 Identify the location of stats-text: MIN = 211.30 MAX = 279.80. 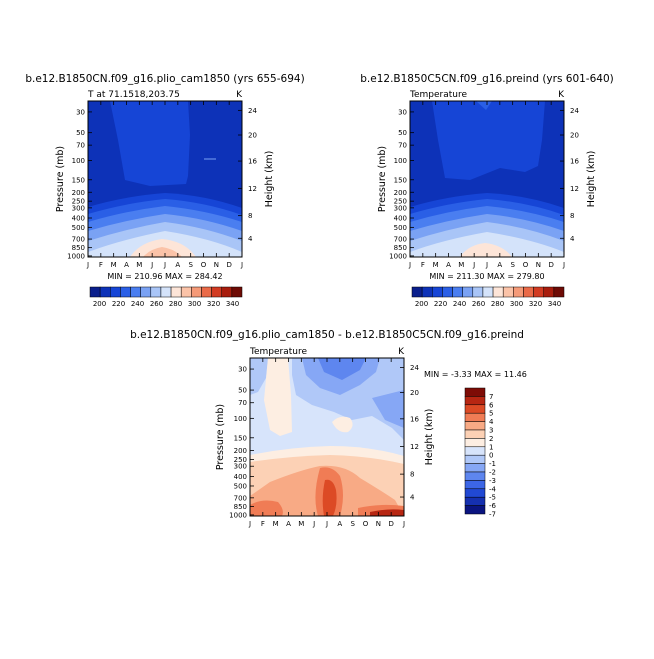
(486, 276).